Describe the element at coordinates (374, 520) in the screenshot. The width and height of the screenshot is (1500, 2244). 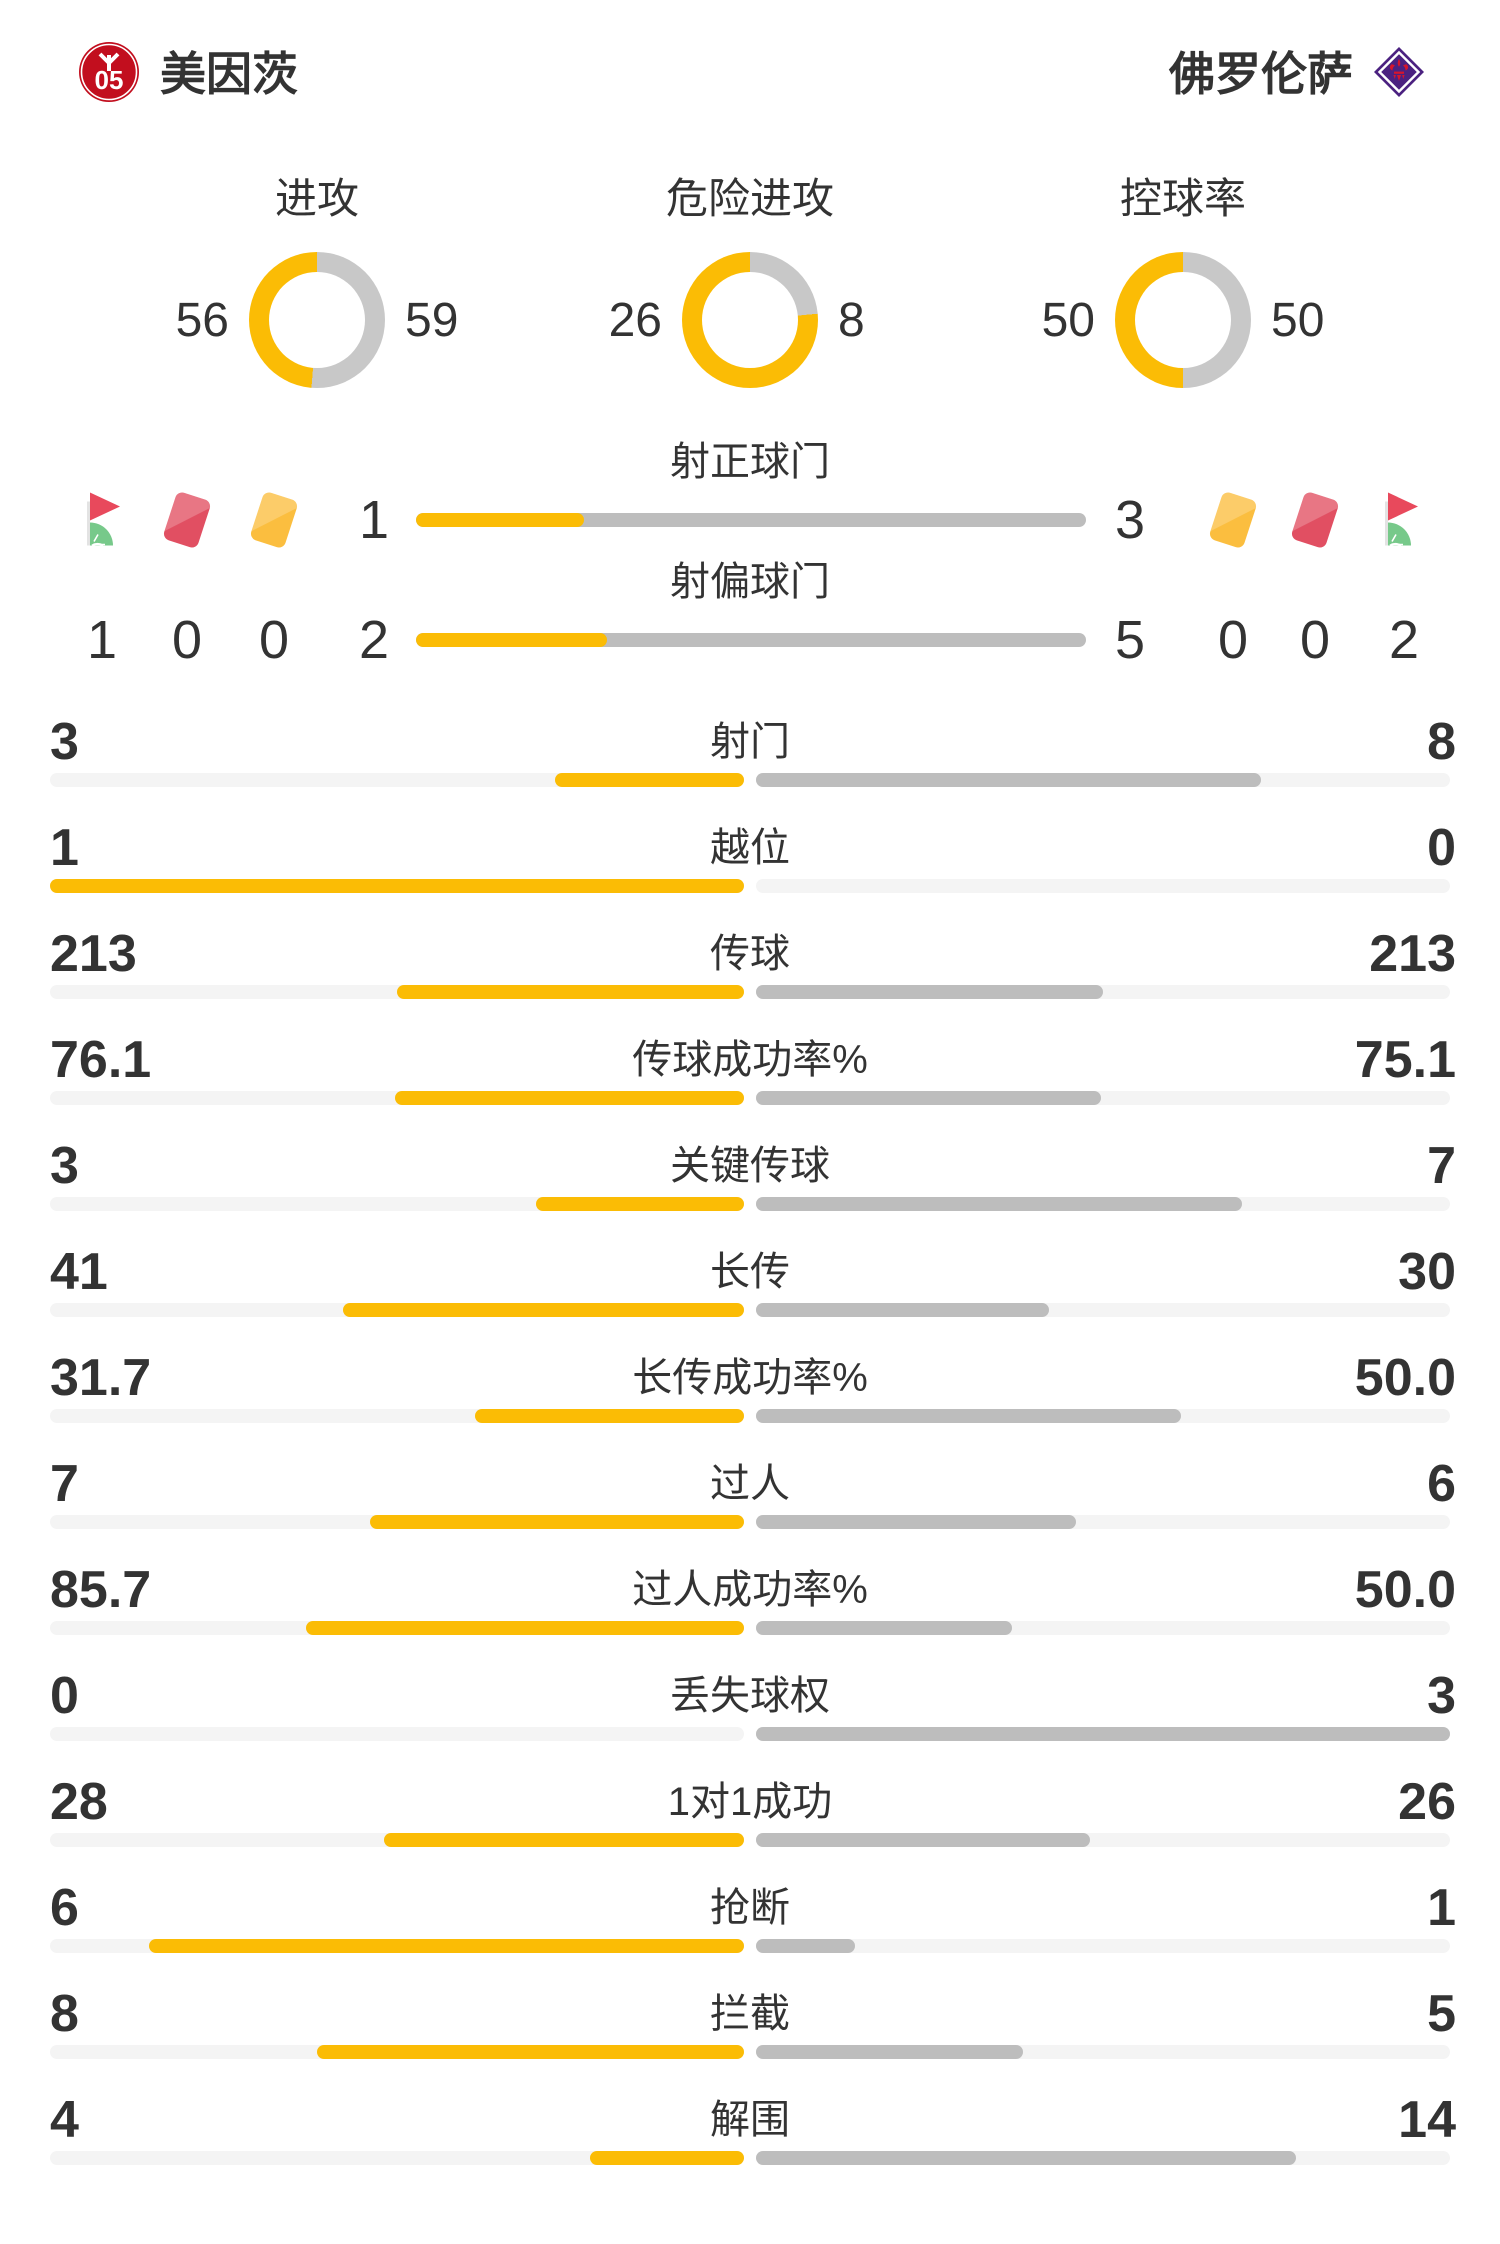
I see `shots-on-target-home-value: 1` at that location.